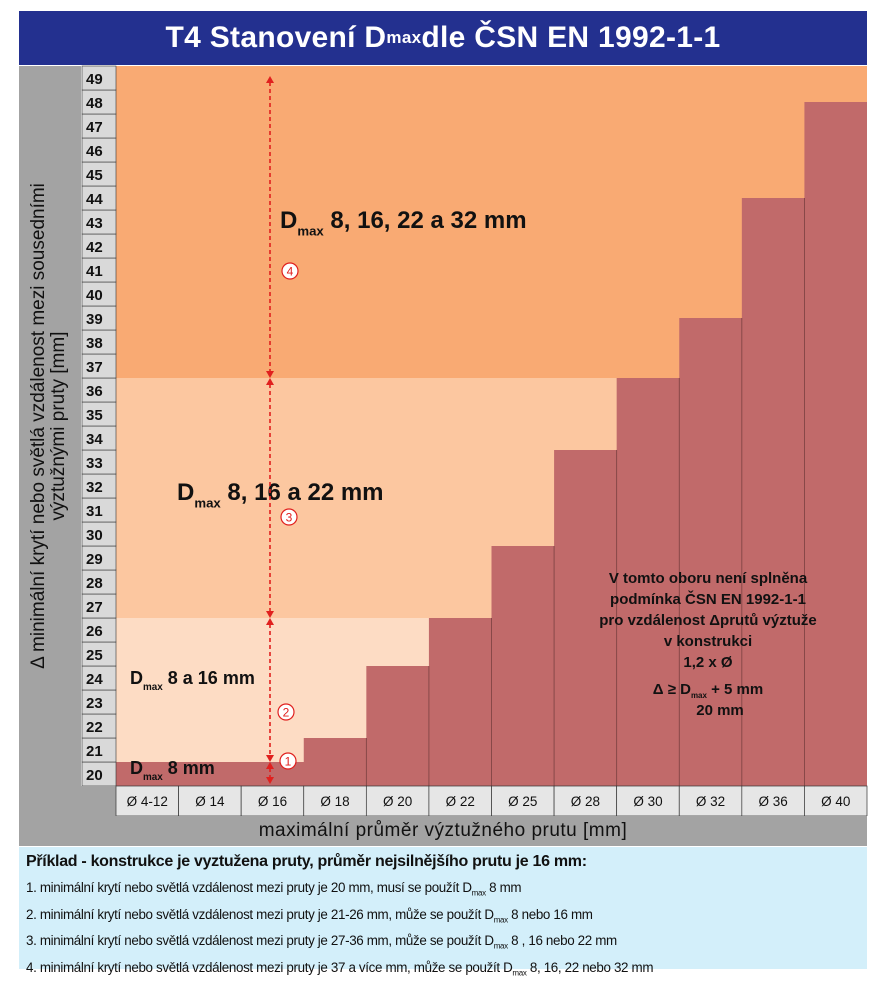  I want to click on zone-3-arrow-head-up, so click(270, 381).